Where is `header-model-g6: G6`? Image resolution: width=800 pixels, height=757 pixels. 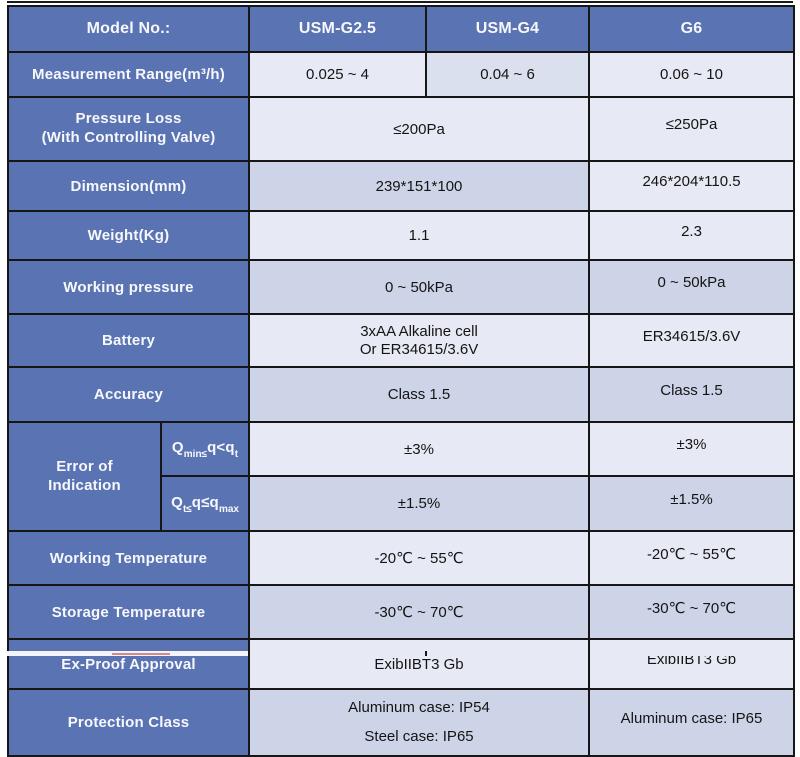 header-model-g6: G6 is located at coordinates (692, 29).